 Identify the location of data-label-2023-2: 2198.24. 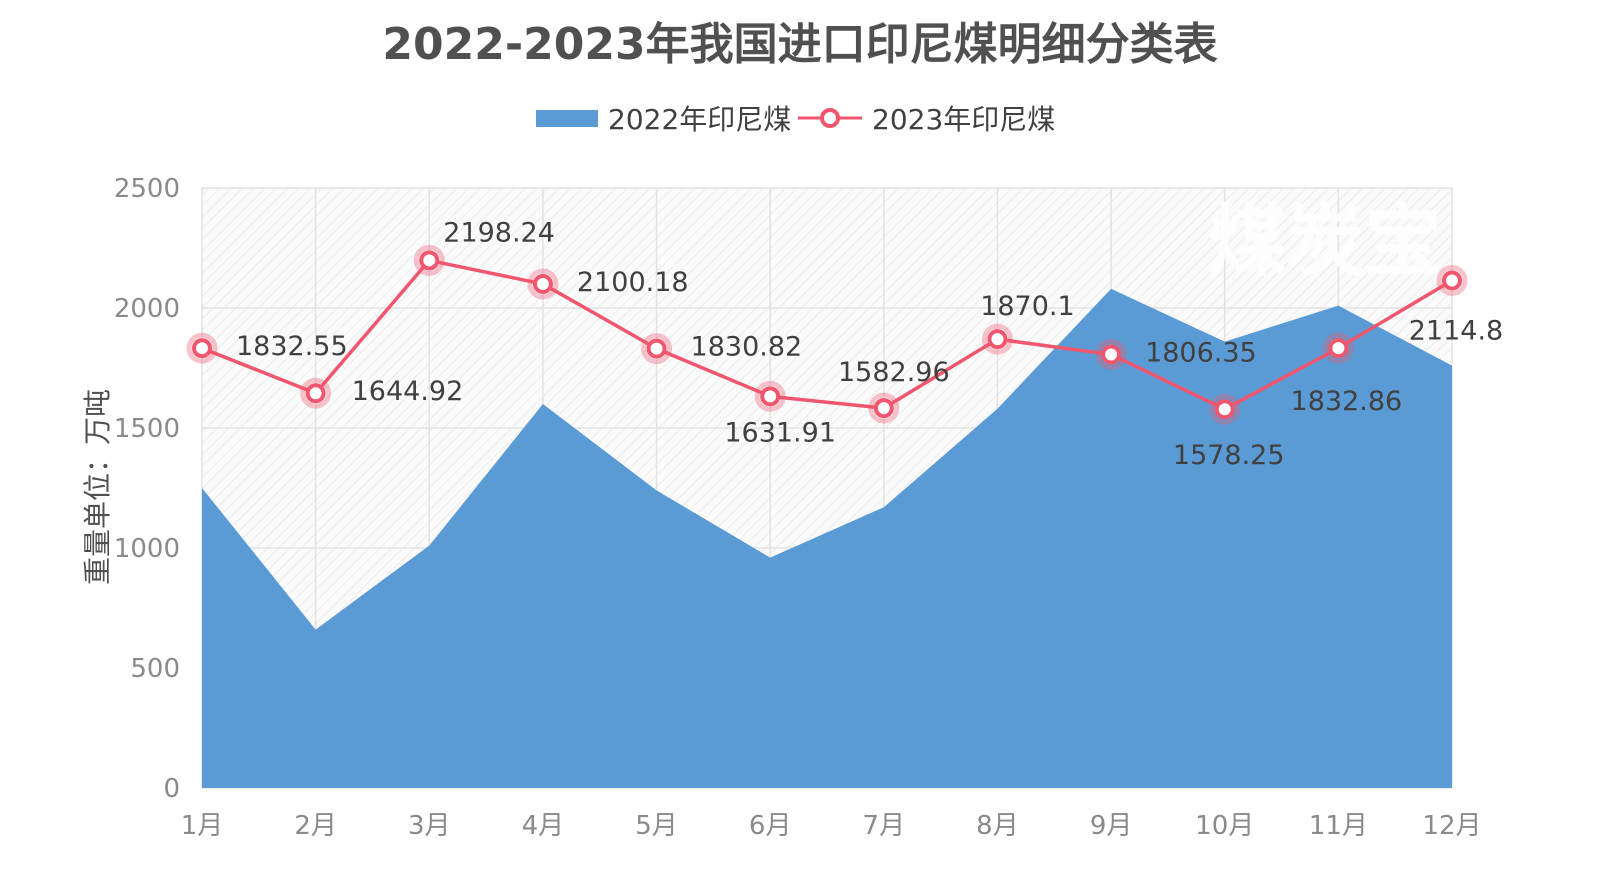
(499, 232).